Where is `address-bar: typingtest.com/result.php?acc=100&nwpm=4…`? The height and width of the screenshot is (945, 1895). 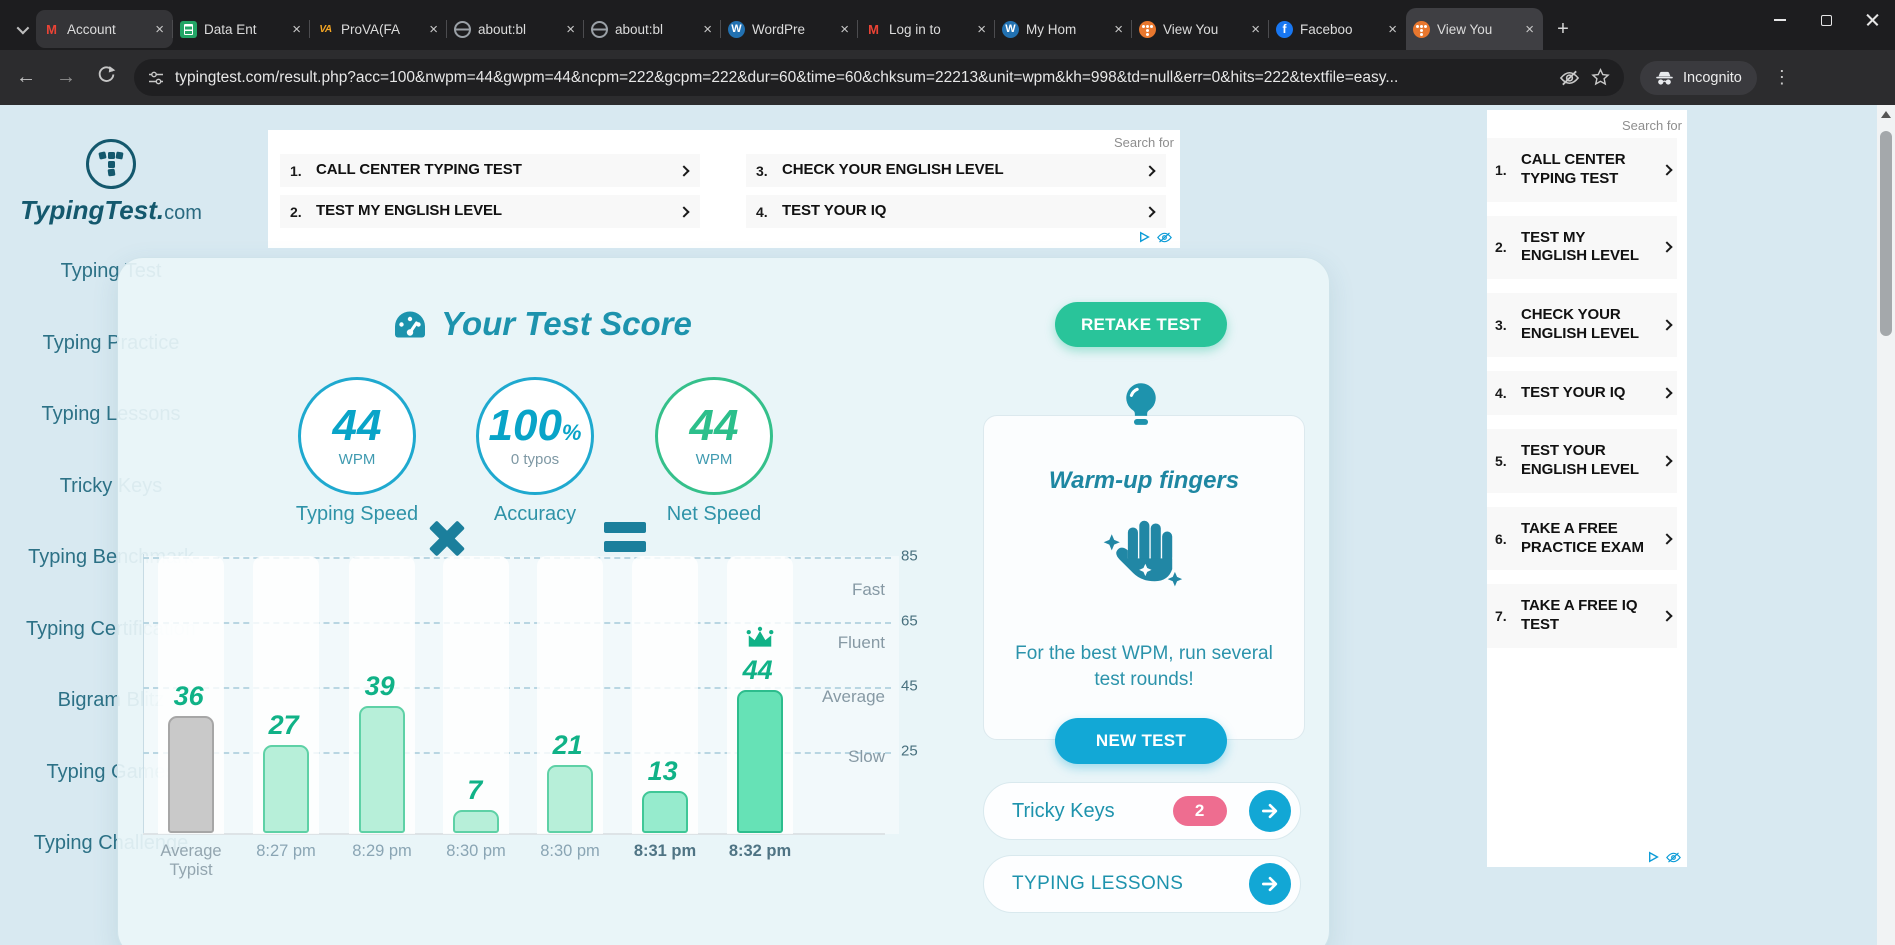 address-bar: typingtest.com/result.php?acc=100&nwpm=4… is located at coordinates (879, 77).